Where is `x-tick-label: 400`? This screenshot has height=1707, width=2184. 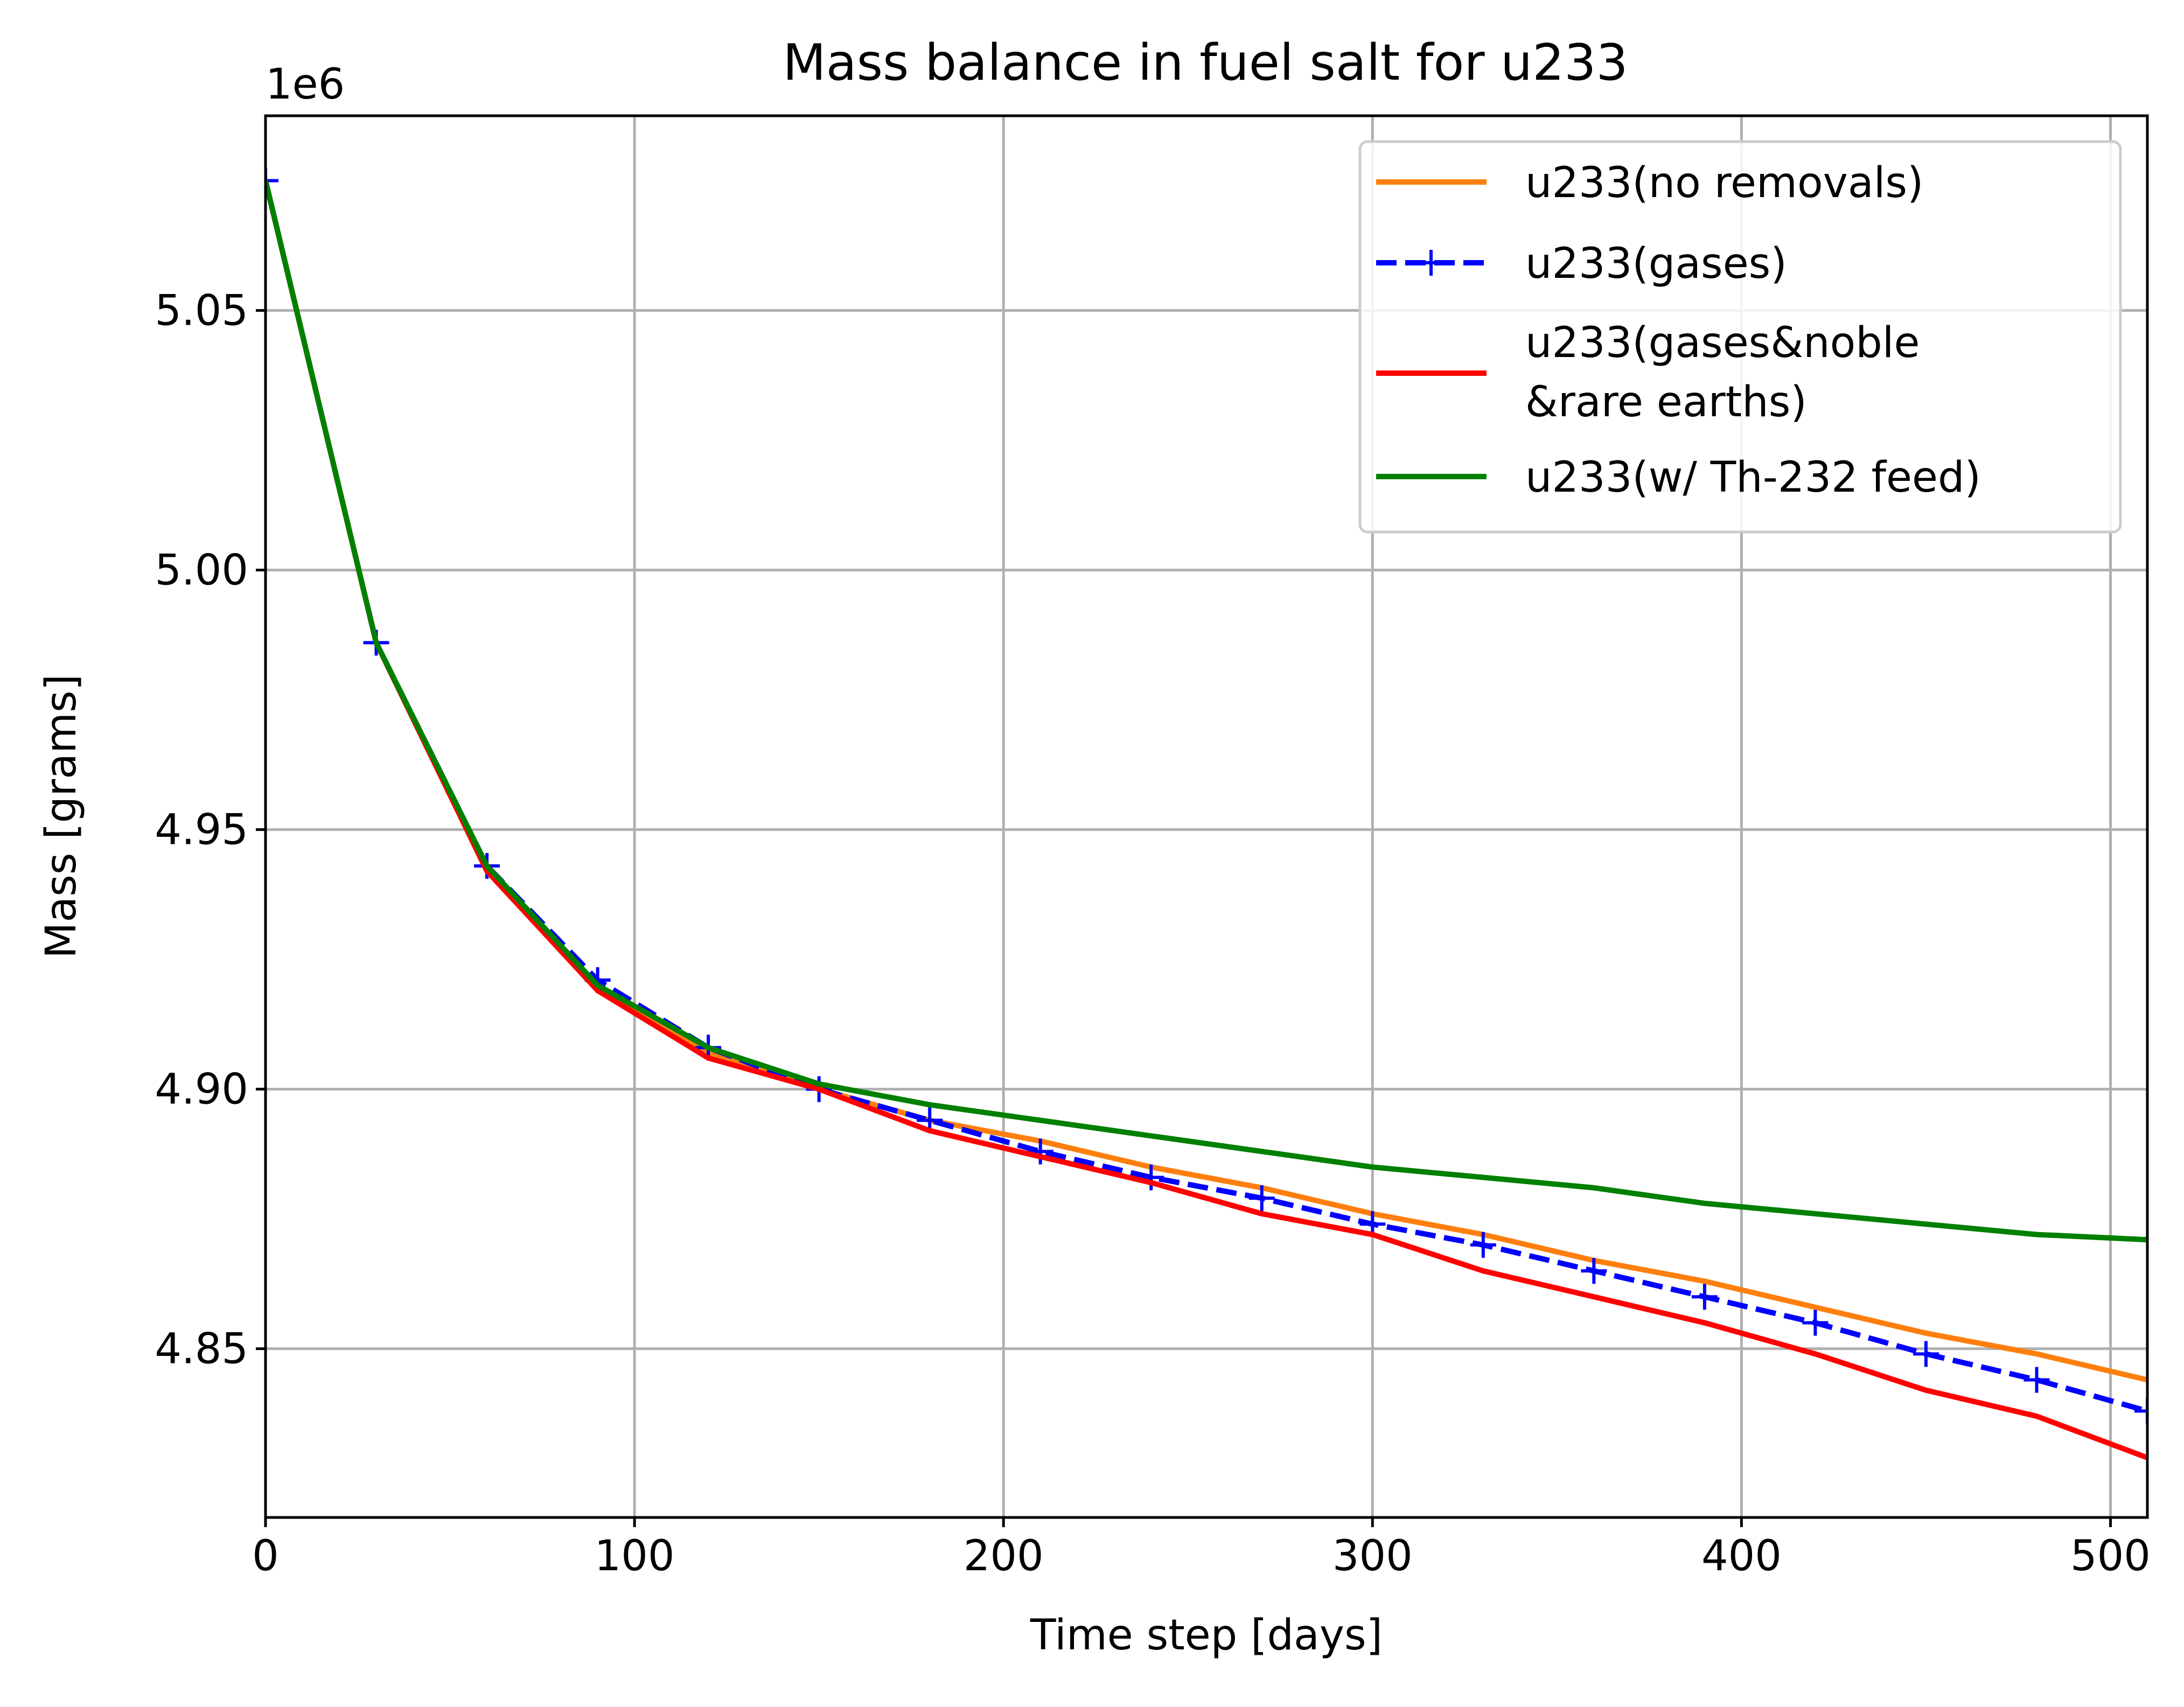
x-tick-label: 400 is located at coordinates (1742, 1556).